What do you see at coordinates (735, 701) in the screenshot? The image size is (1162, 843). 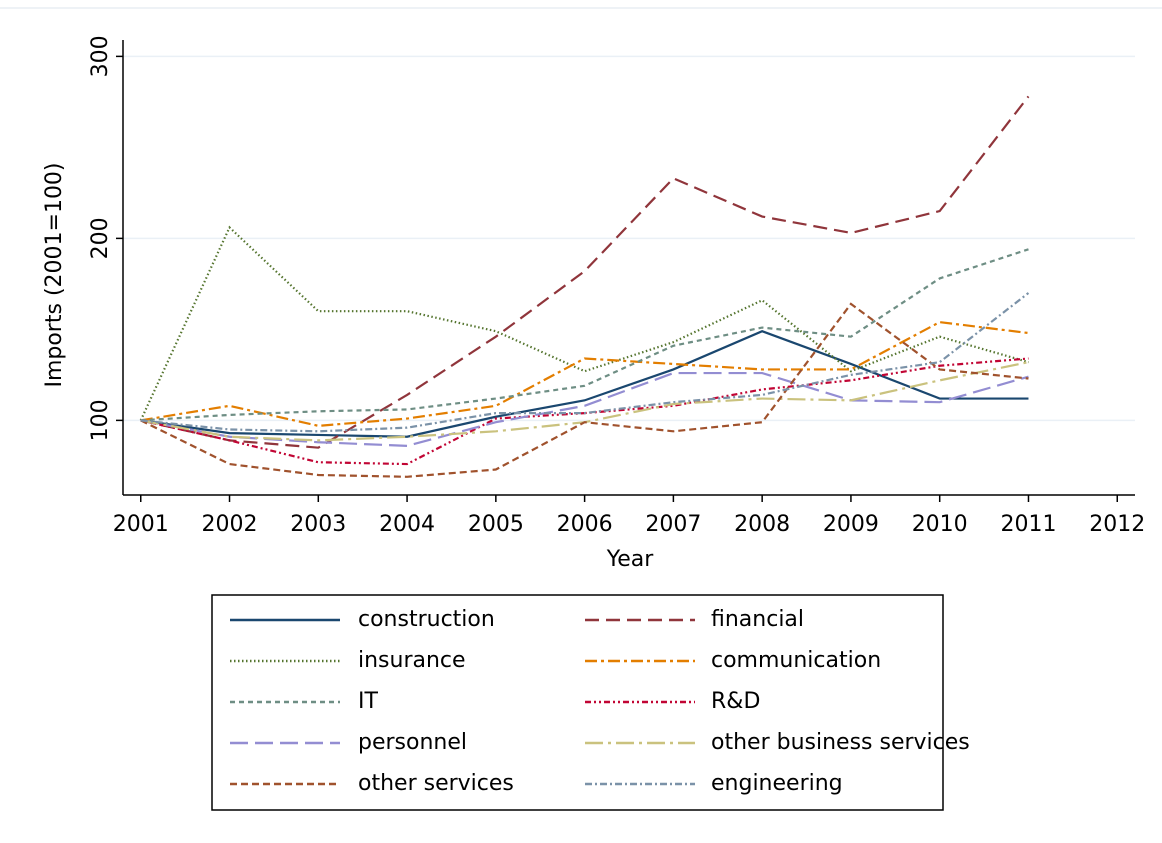 I see `legend-label: R&D` at bounding box center [735, 701].